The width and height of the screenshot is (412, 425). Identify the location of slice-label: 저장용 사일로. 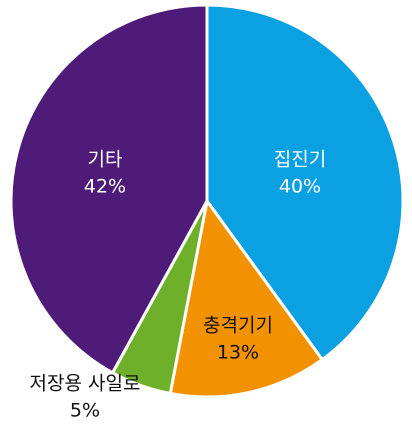
(85, 384).